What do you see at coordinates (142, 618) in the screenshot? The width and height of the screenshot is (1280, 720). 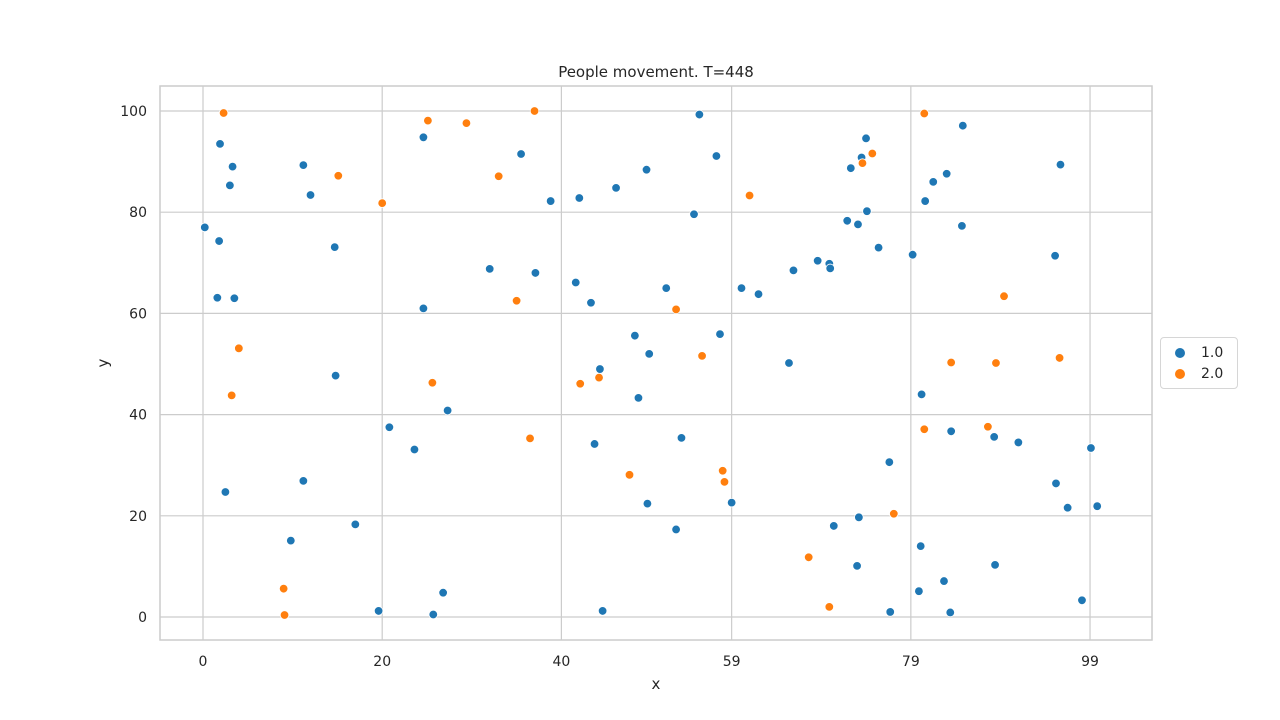 I see `y-tick-label: 0` at bounding box center [142, 618].